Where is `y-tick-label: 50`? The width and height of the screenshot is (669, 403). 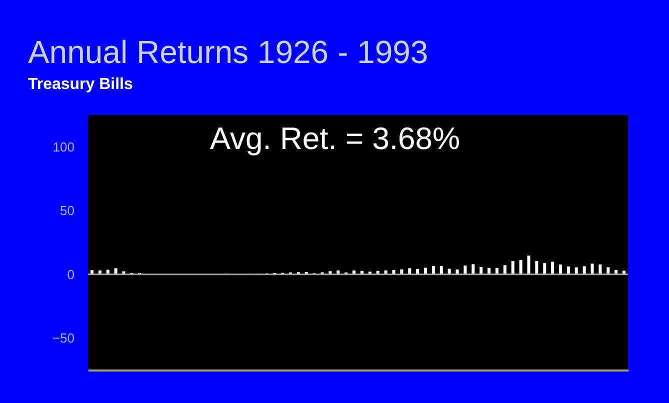
y-tick-label: 50 is located at coordinates (67, 210).